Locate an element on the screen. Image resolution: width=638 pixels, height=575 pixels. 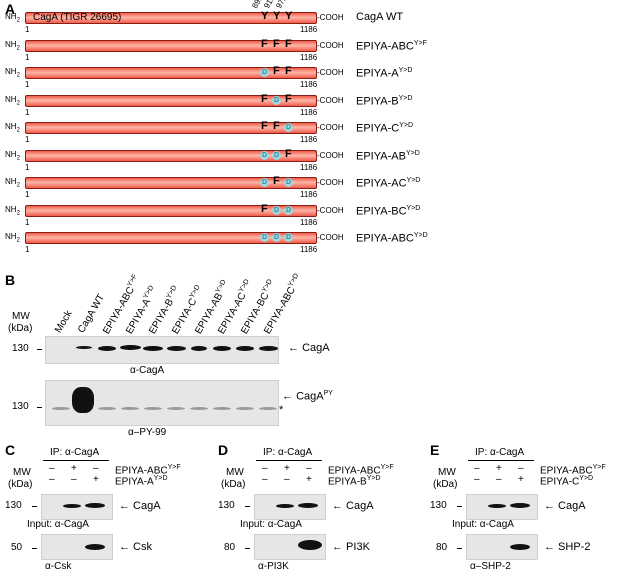
residue-mark: Y is located at coordinates (265, 16).